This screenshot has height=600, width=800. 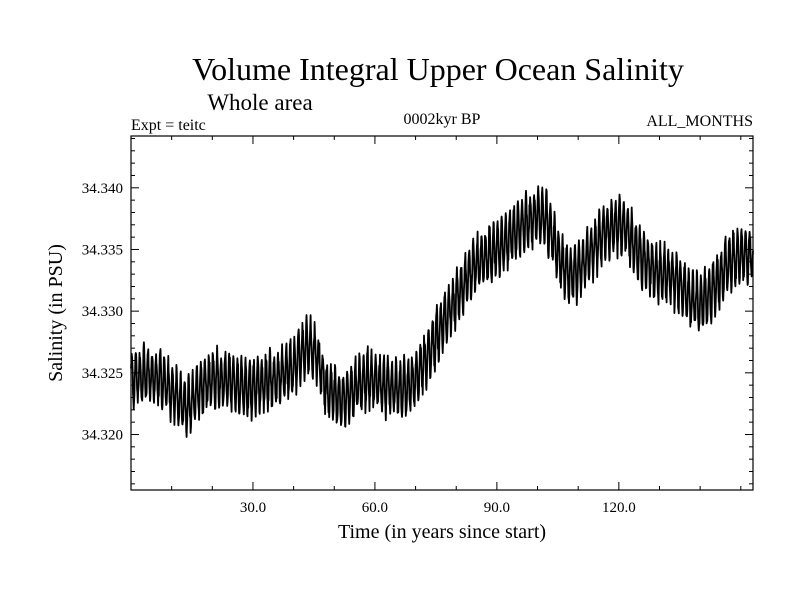 I want to click on y-tick-label: 34.330, so click(x=102, y=312).